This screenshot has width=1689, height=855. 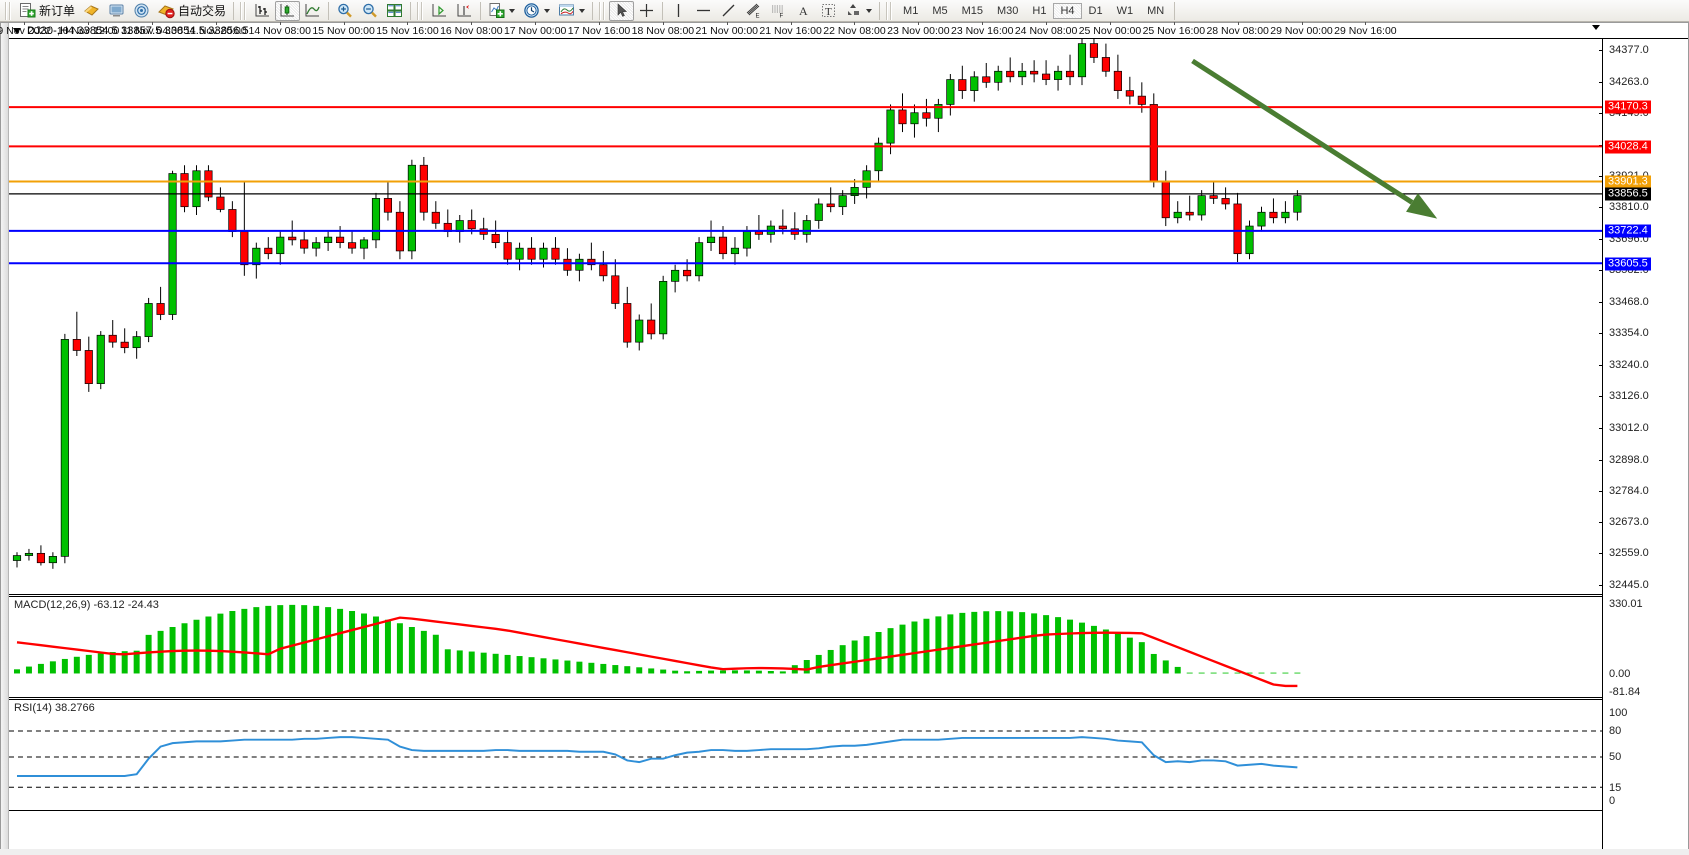 What do you see at coordinates (1046, 31) in the screenshot?
I see `time-axis-label: 24 Nov 08:00` at bounding box center [1046, 31].